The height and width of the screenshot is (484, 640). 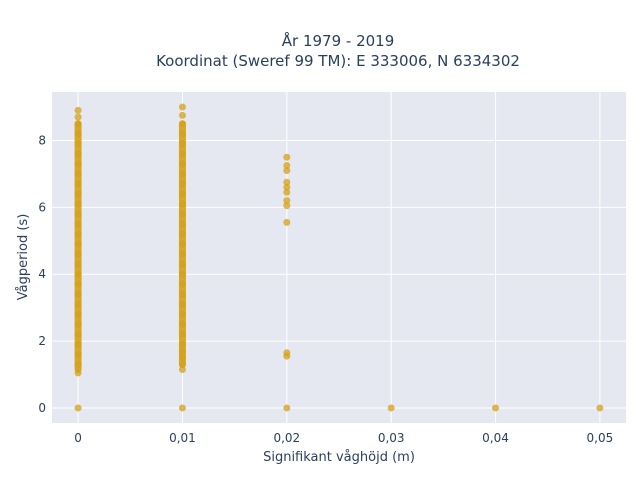 I want to click on x-axis-title: Signifikant våghöjd (m), so click(x=339, y=457).